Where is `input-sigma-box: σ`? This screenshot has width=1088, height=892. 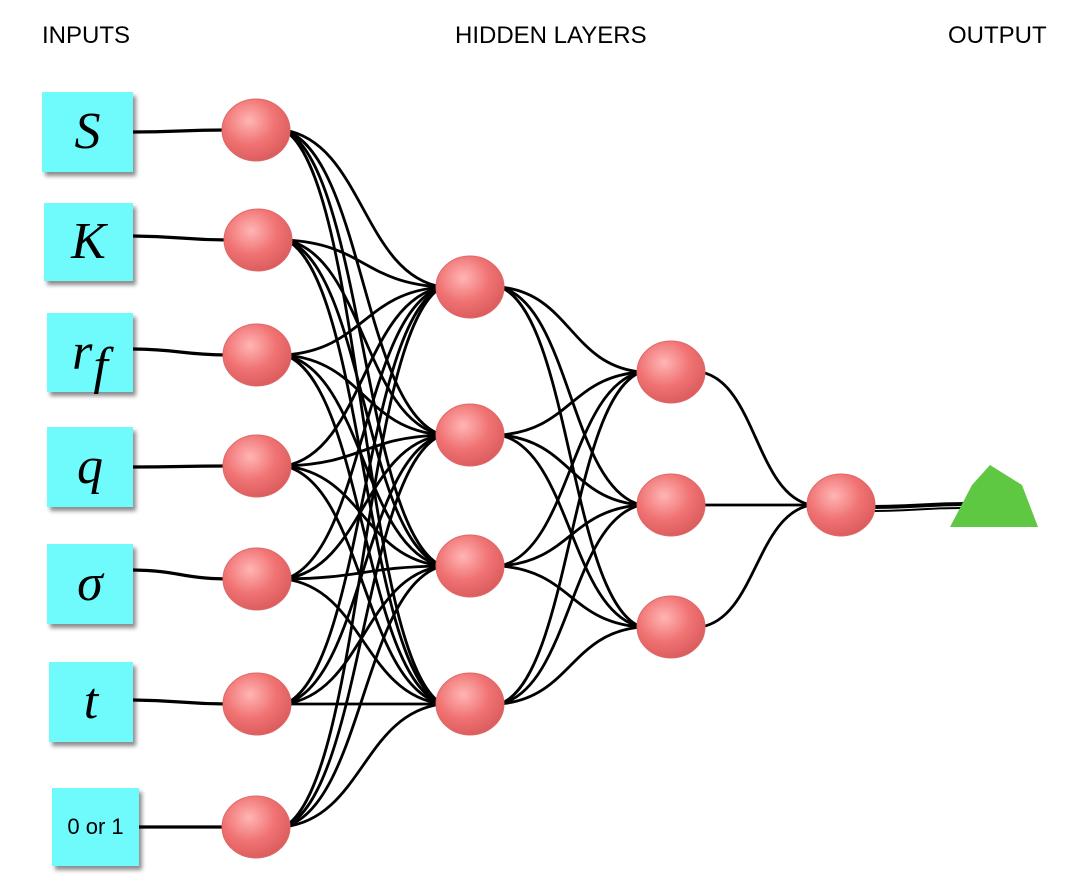 input-sigma-box: σ is located at coordinates (90, 584).